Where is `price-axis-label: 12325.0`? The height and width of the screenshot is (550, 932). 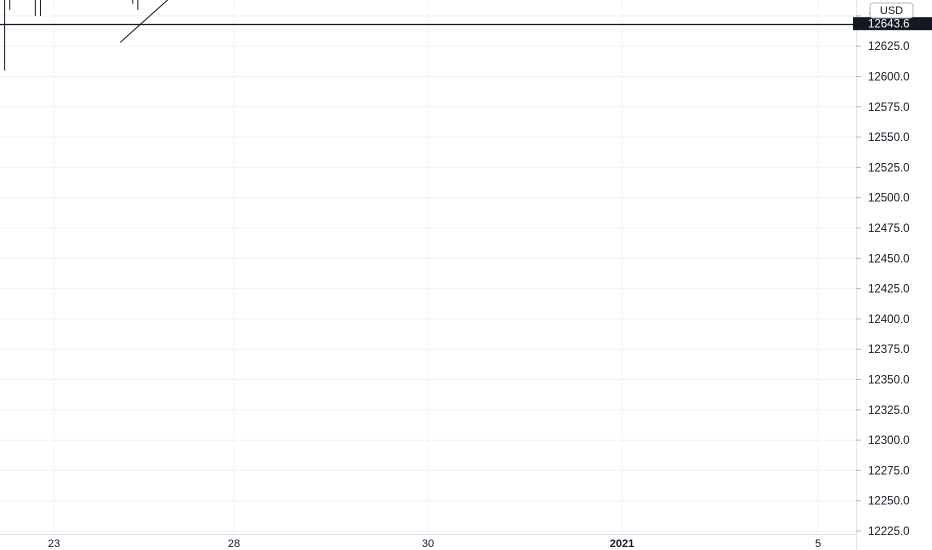
price-axis-label: 12325.0 is located at coordinates (889, 411).